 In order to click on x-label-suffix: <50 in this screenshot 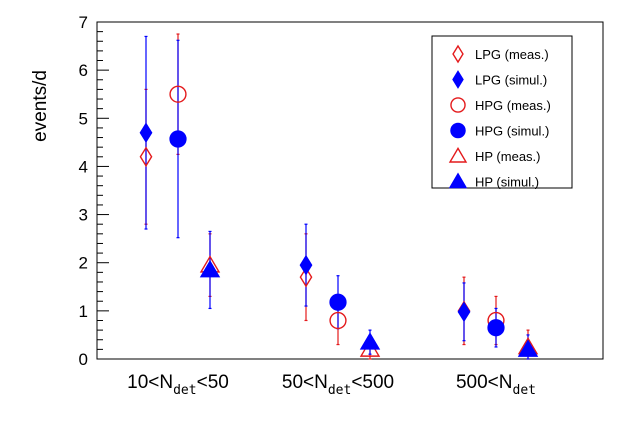, I will do `click(213, 382)`.